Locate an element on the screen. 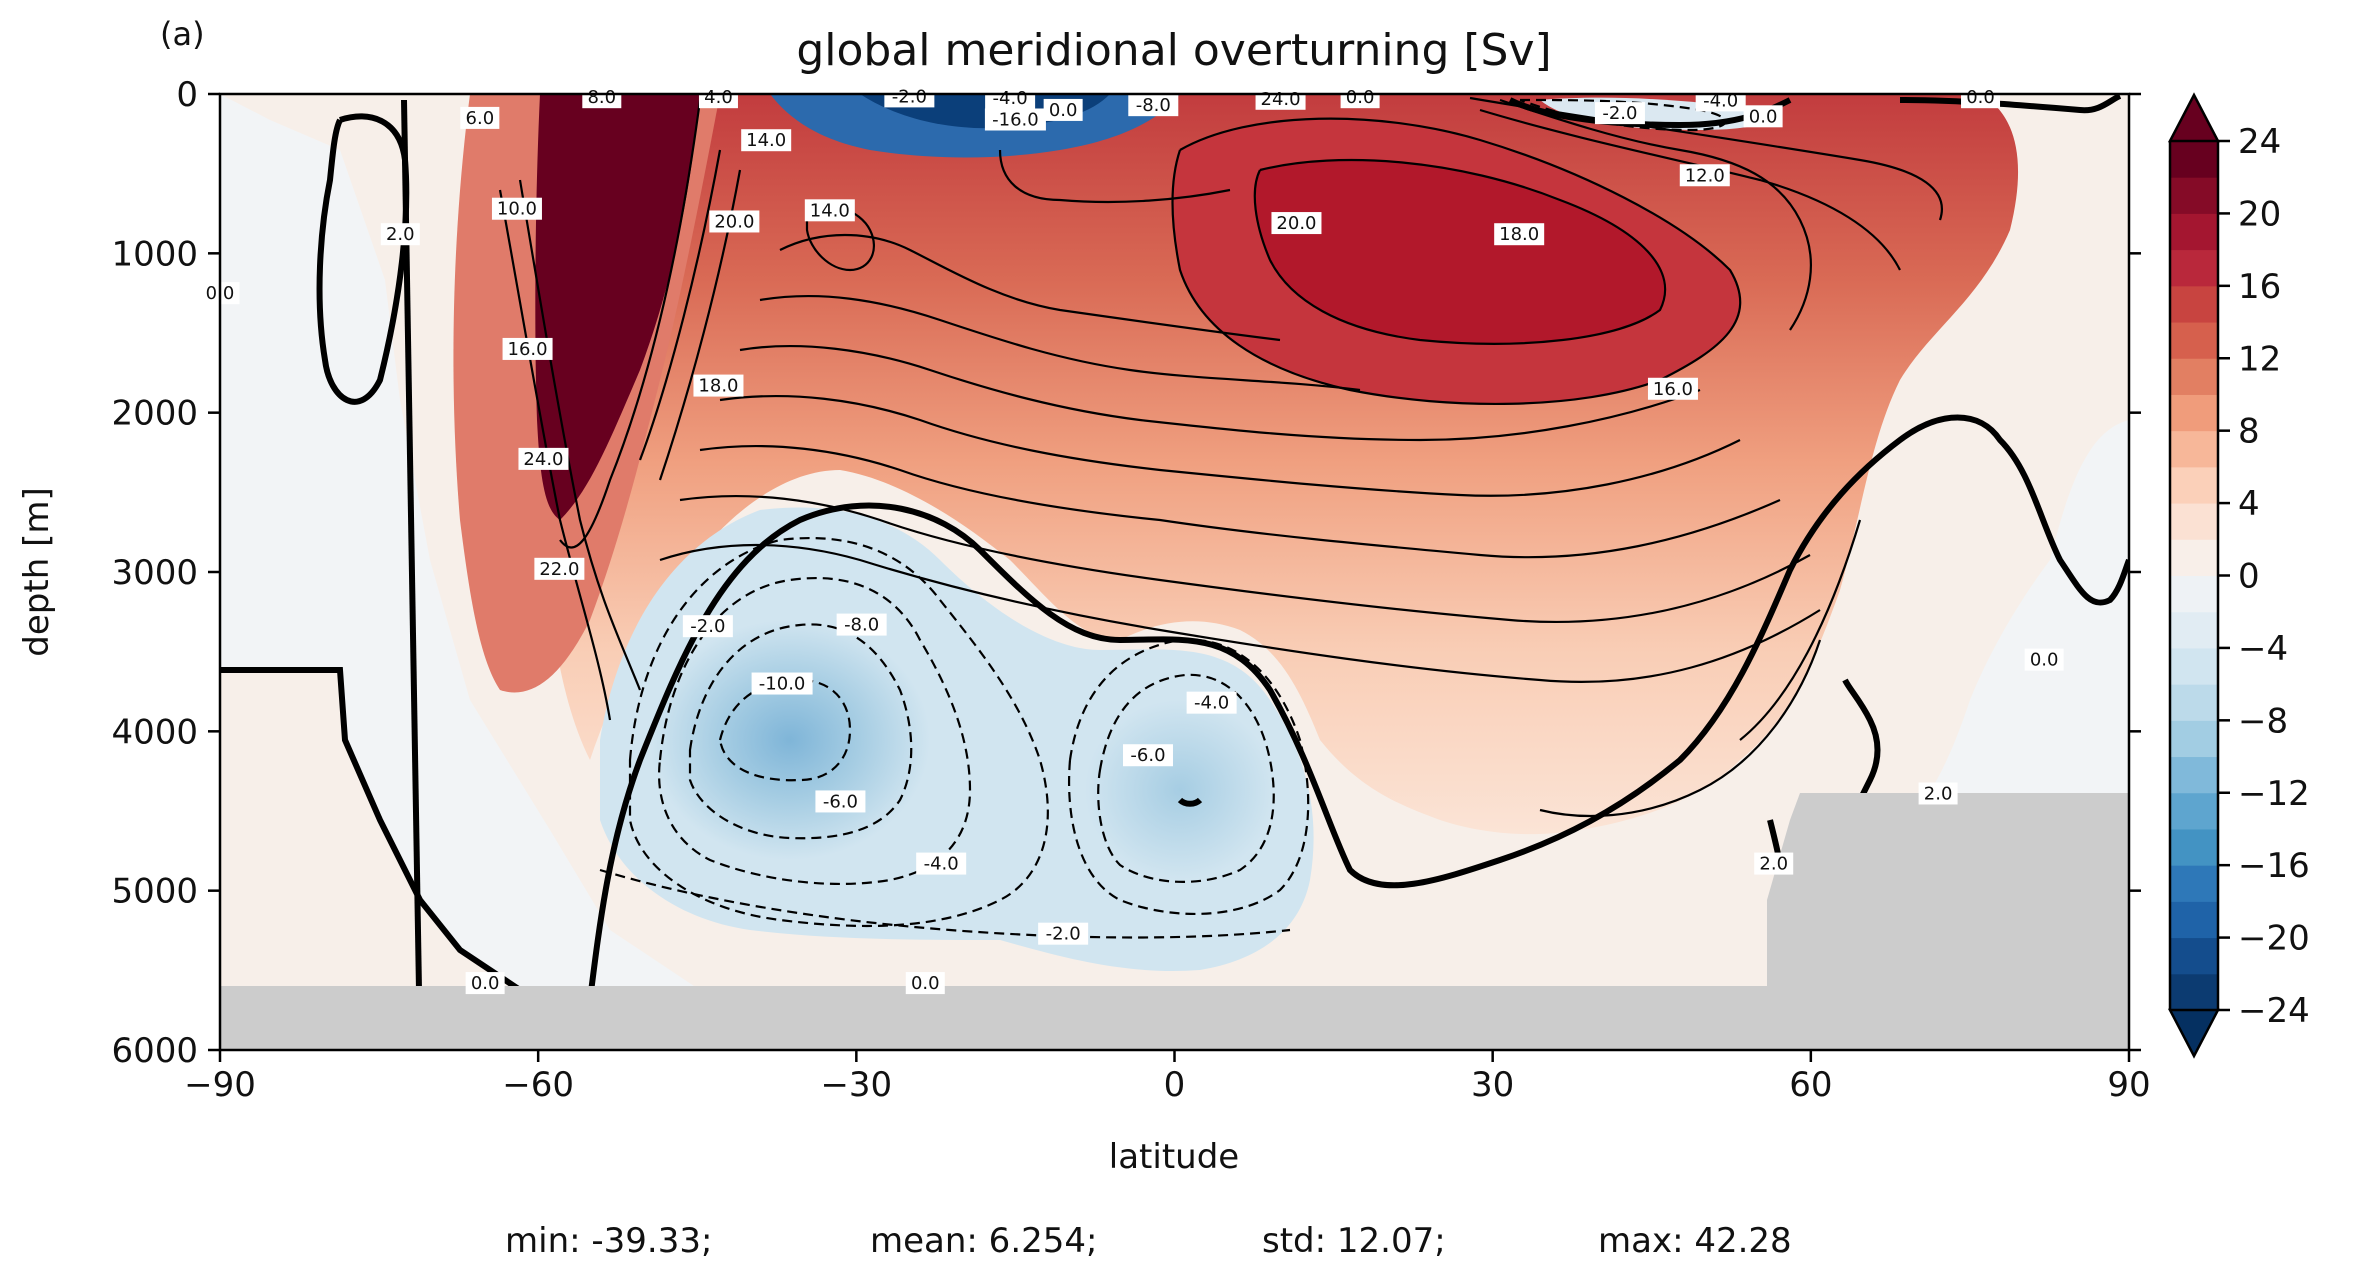 Image resolution: width=2362 pixels, height=1263 pixels. contour-label: -6.0 is located at coordinates (840, 801).